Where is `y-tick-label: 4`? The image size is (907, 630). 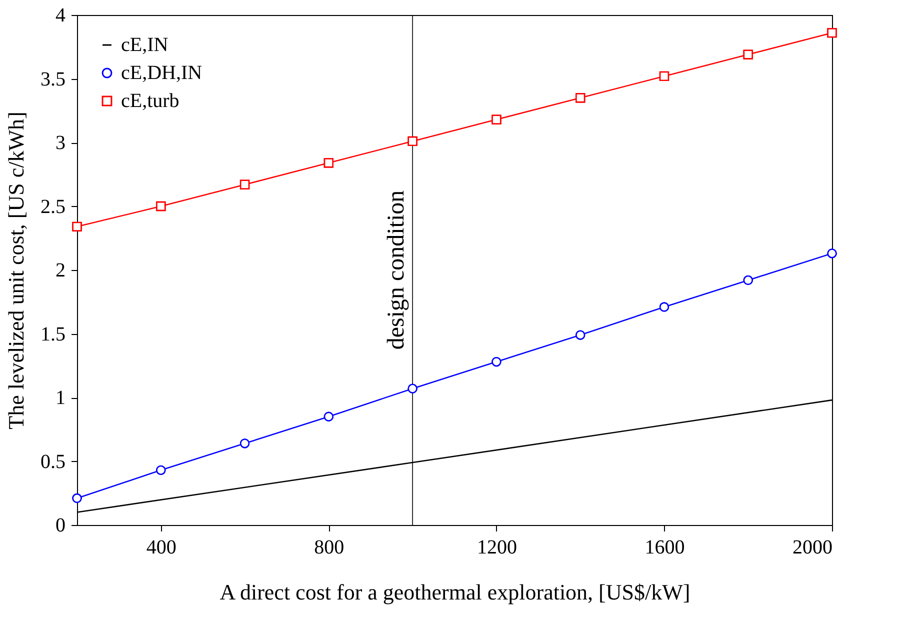 y-tick-label: 4 is located at coordinates (61, 15).